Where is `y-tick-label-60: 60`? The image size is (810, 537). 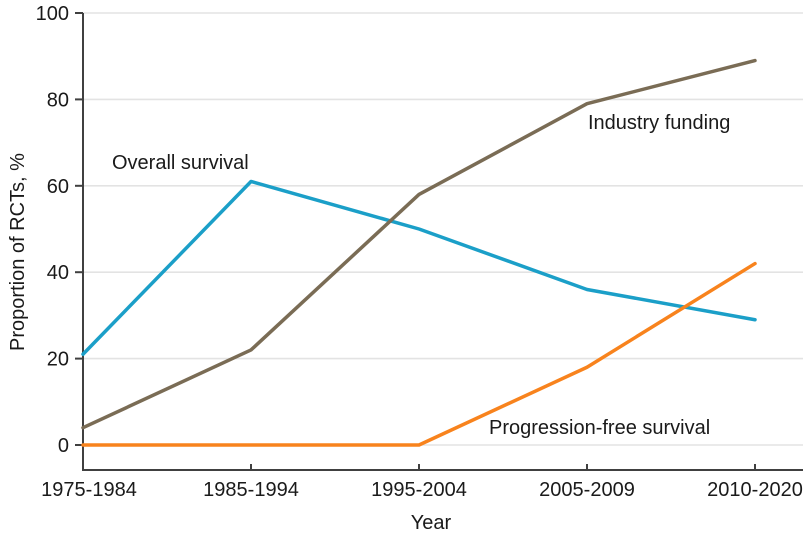 y-tick-label-60: 60 is located at coordinates (58, 187).